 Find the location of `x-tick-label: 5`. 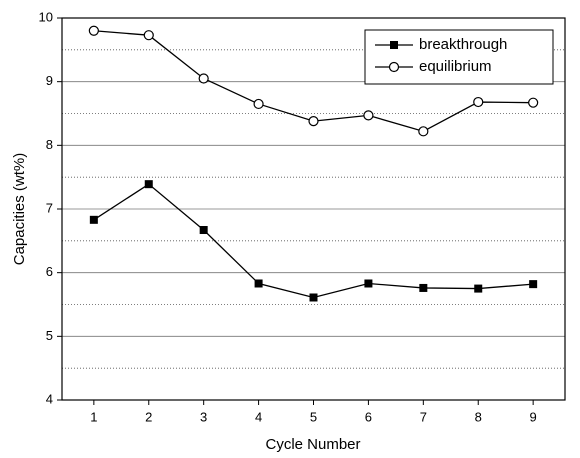

x-tick-label: 5 is located at coordinates (313, 416).